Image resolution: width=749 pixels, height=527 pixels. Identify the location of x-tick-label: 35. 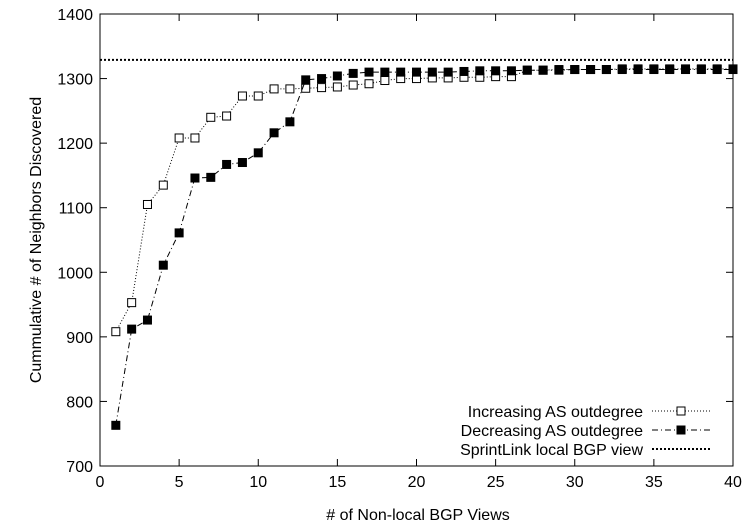
(654, 482).